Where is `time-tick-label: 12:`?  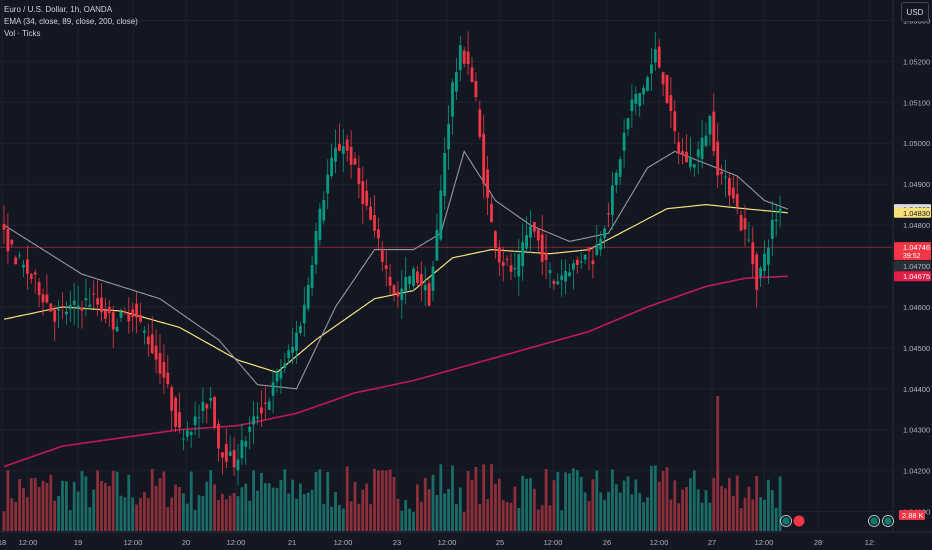 time-tick-label: 12: is located at coordinates (870, 542).